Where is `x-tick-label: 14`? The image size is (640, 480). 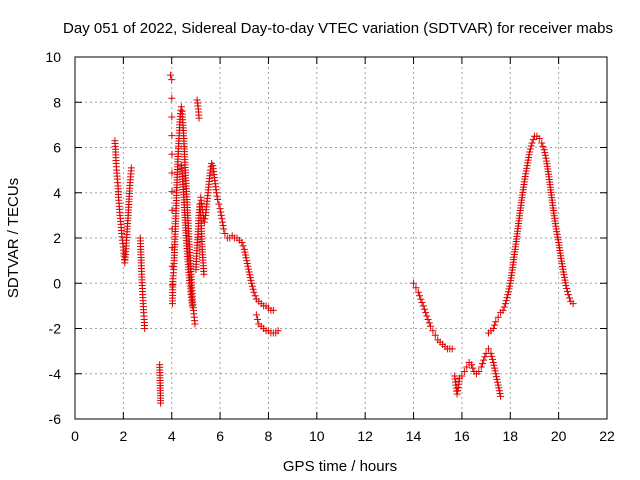
x-tick-label: 14 is located at coordinates (414, 436).